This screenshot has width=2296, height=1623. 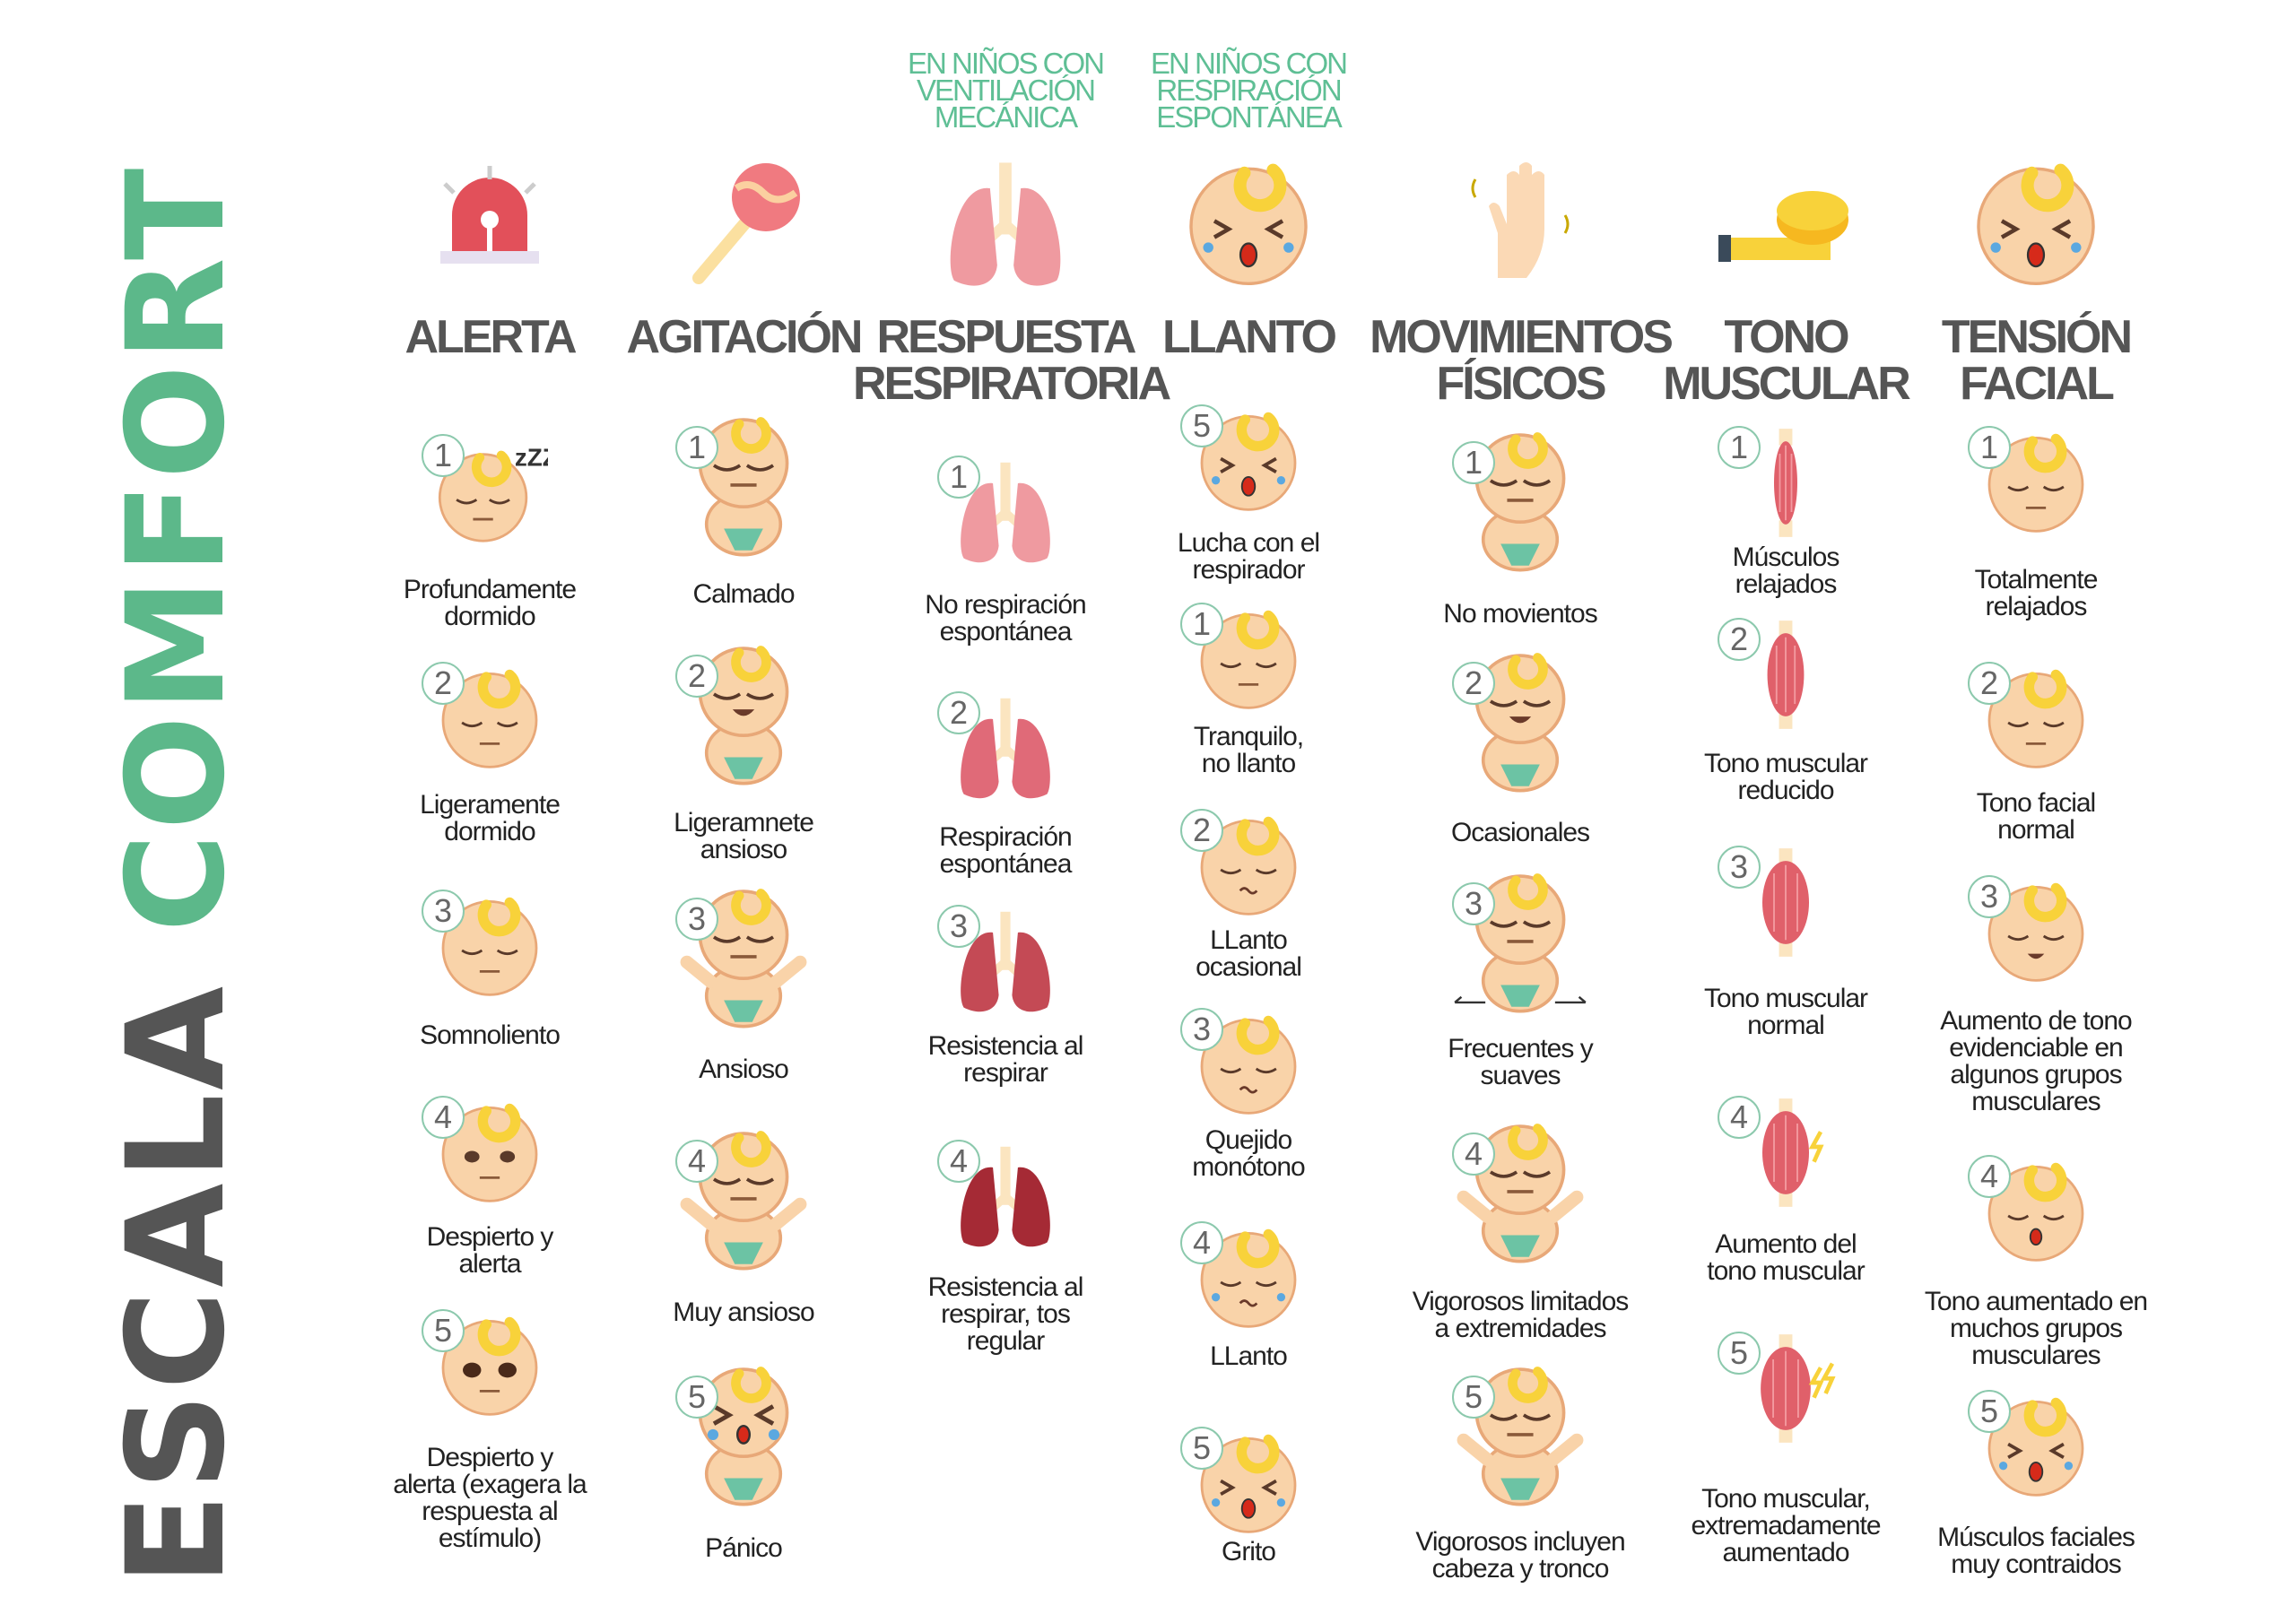 I want to click on item-label-llanto: Lucha con el respirador, so click(x=1248, y=556).